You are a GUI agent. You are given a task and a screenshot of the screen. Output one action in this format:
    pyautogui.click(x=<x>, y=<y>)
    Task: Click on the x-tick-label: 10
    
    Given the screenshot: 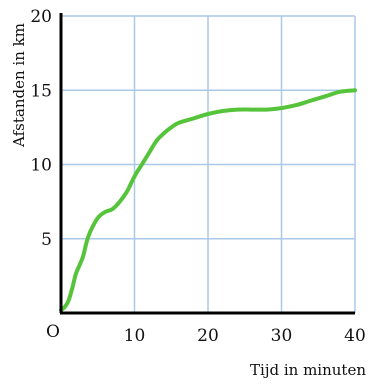 What is the action you would take?
    pyautogui.click(x=135, y=336)
    